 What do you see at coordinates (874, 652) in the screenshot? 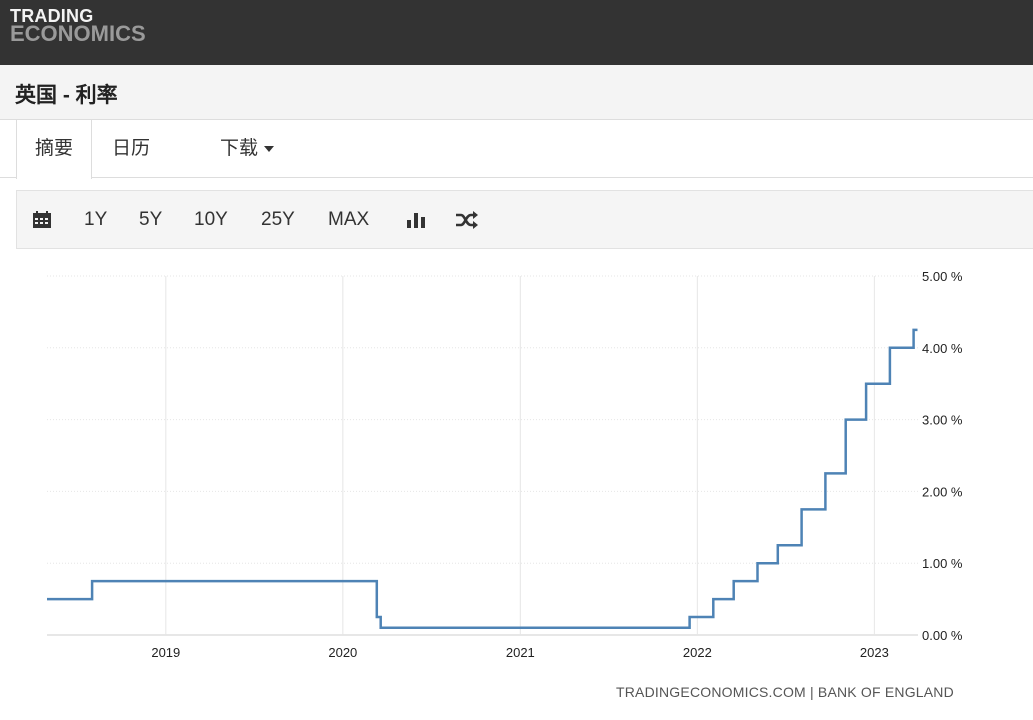
I see `x-tick-label: 2023` at bounding box center [874, 652].